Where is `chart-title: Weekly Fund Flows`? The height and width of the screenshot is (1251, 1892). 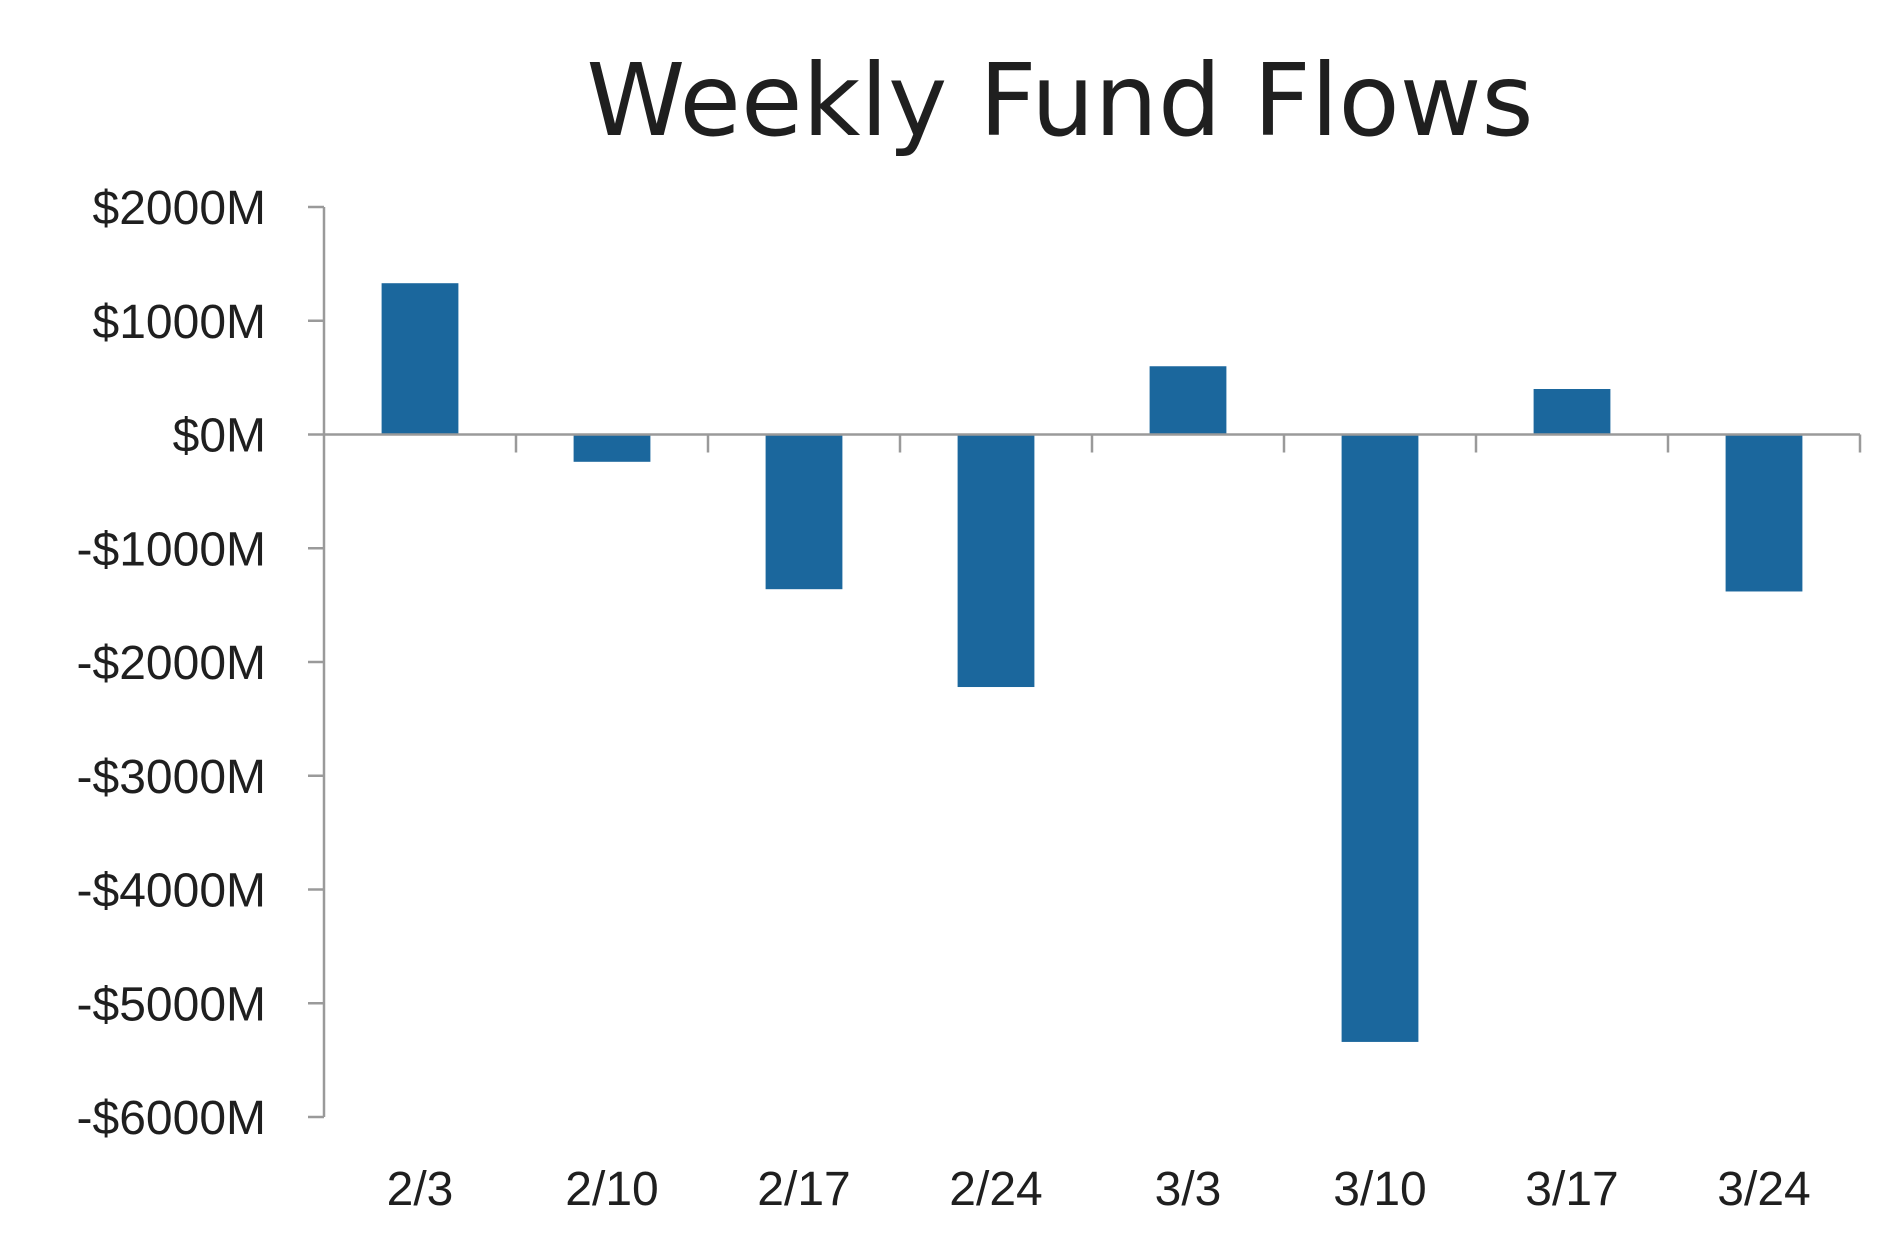
chart-title: Weekly Fund Flows is located at coordinates (1059, 100).